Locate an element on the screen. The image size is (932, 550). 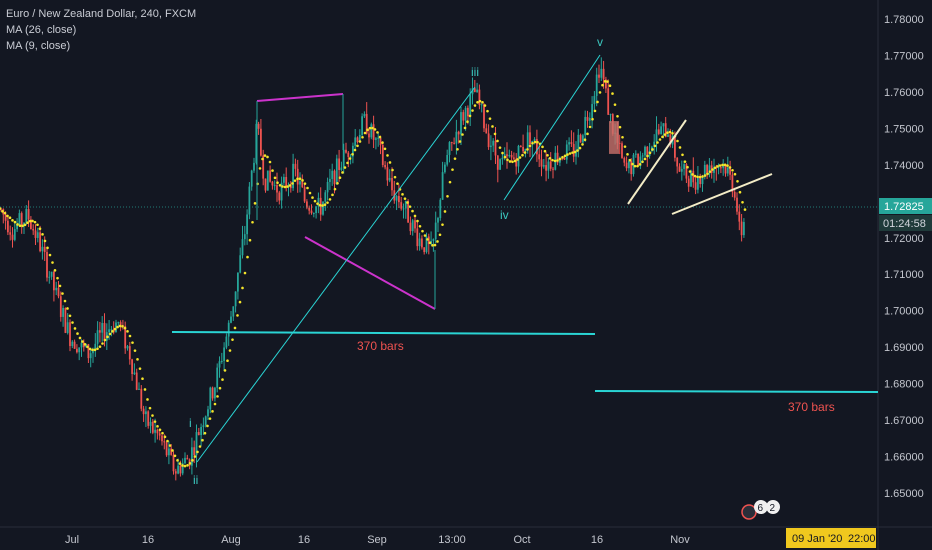
time-tick-label: 13:00 is located at coordinates (452, 540).